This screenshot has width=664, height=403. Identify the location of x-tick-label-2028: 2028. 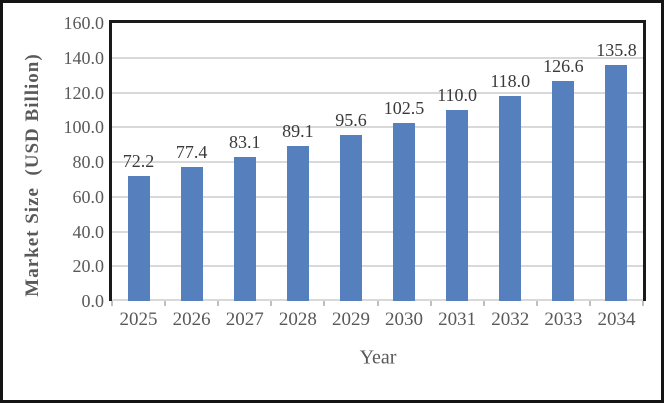
(297, 319).